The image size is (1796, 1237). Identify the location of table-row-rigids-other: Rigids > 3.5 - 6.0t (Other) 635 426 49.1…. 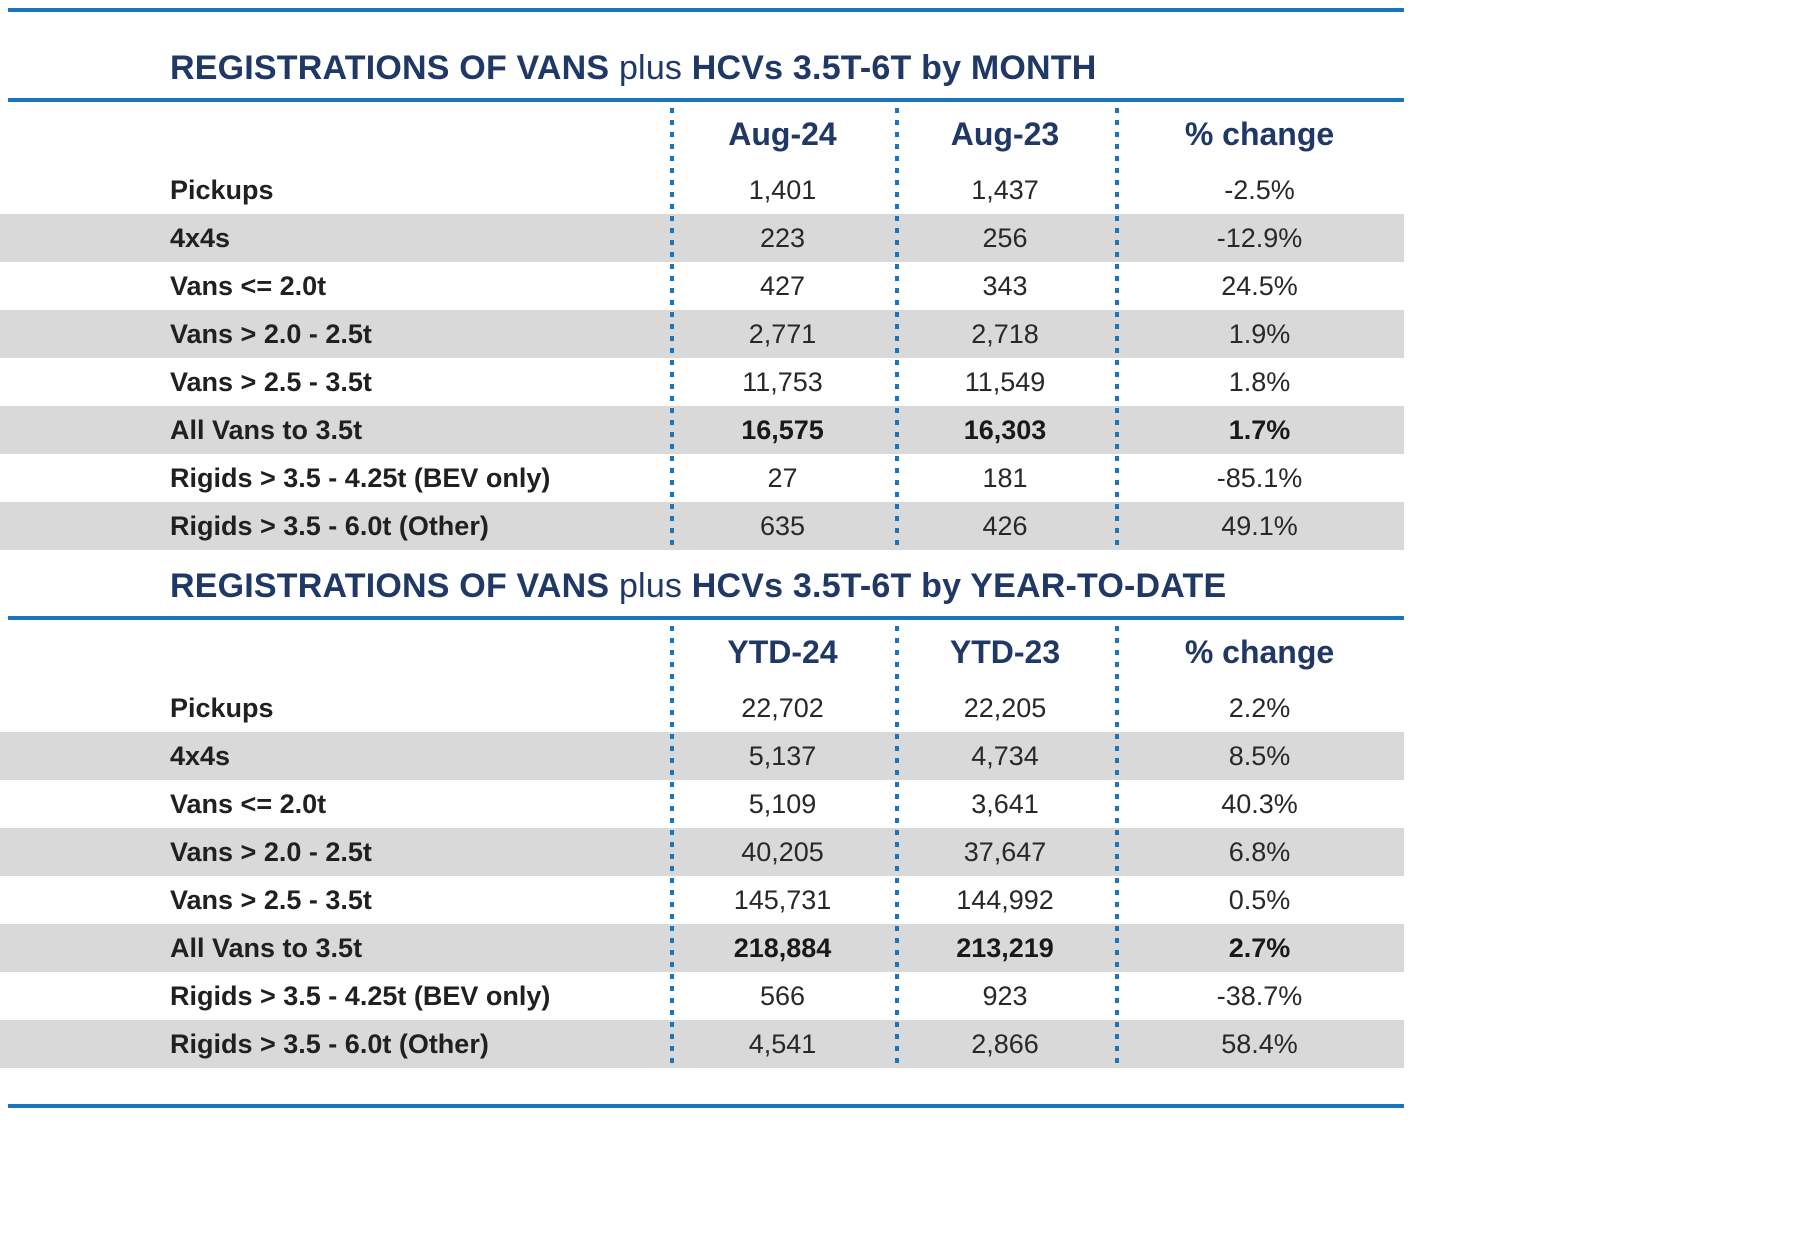
(702, 526).